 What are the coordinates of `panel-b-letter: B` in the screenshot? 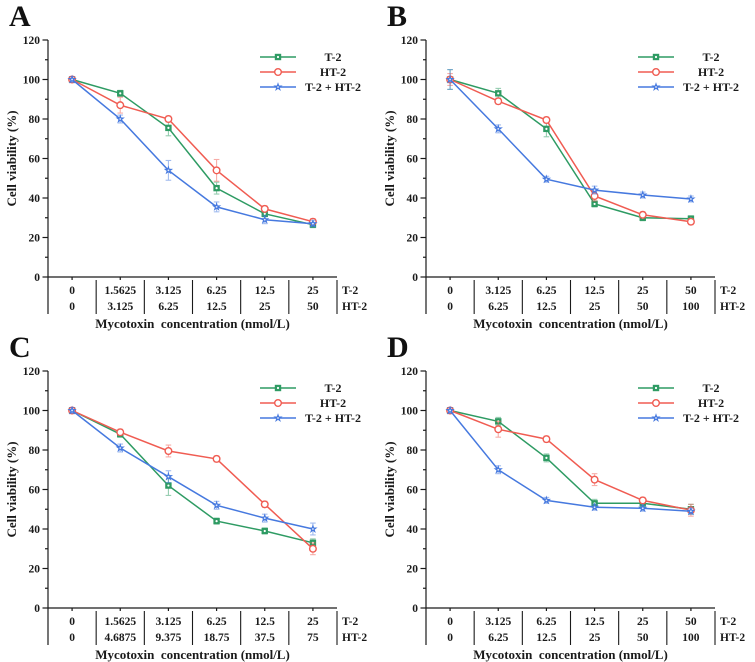 It's located at (397, 16).